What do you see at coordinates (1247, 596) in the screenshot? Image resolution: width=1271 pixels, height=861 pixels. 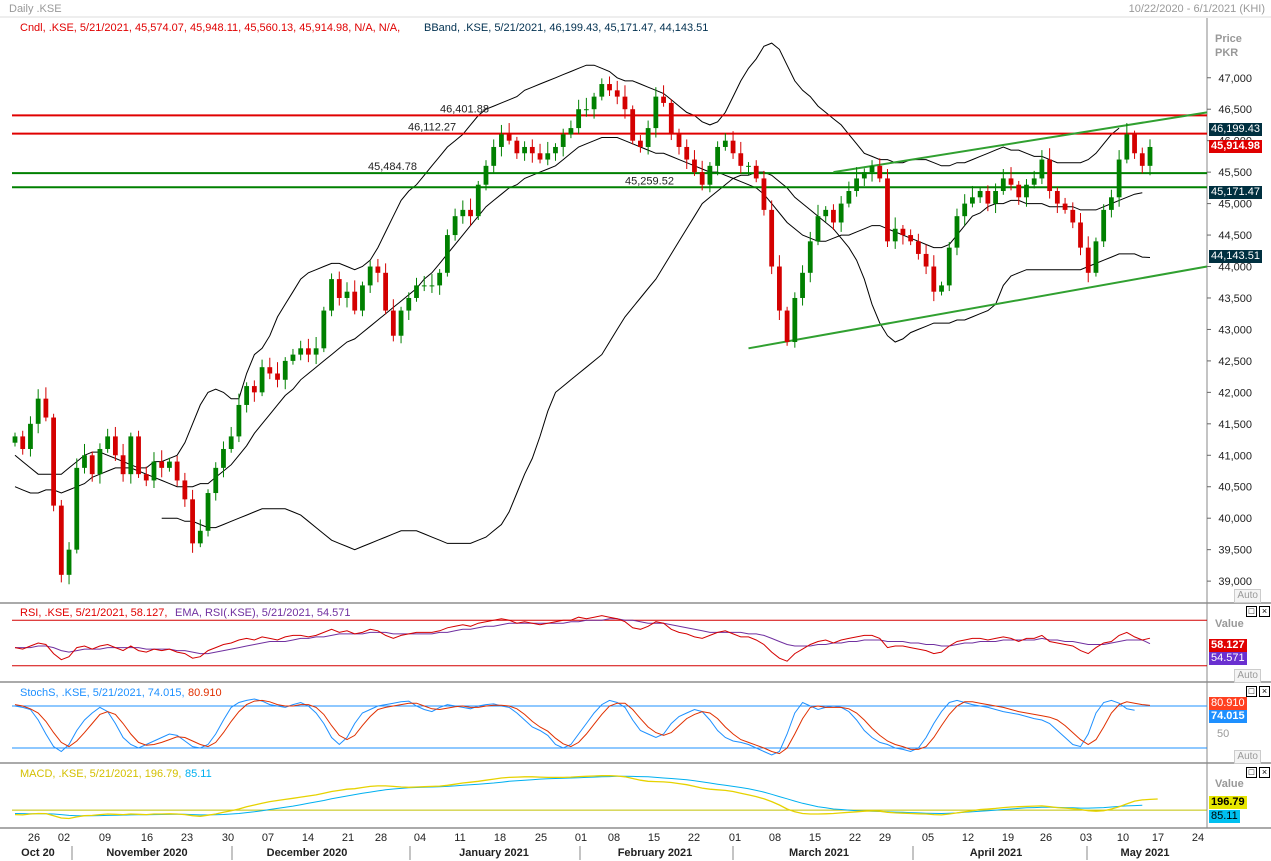 I see `price-auto-scale-button: Auto` at bounding box center [1247, 596].